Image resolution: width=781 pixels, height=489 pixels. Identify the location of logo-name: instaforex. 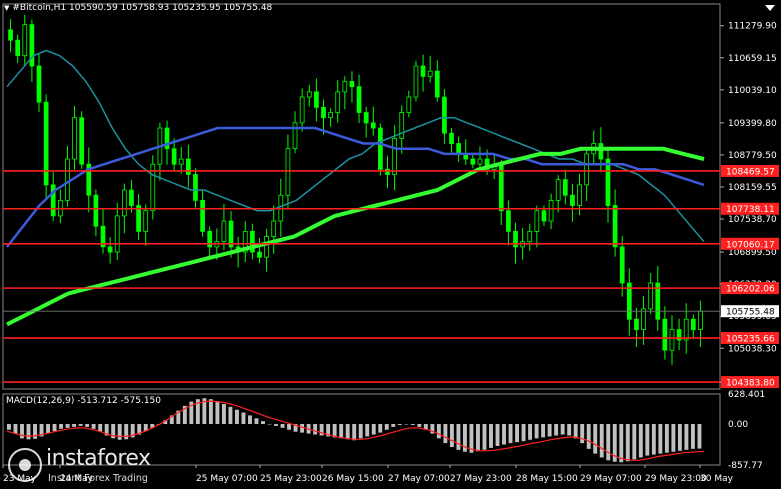
(98, 458).